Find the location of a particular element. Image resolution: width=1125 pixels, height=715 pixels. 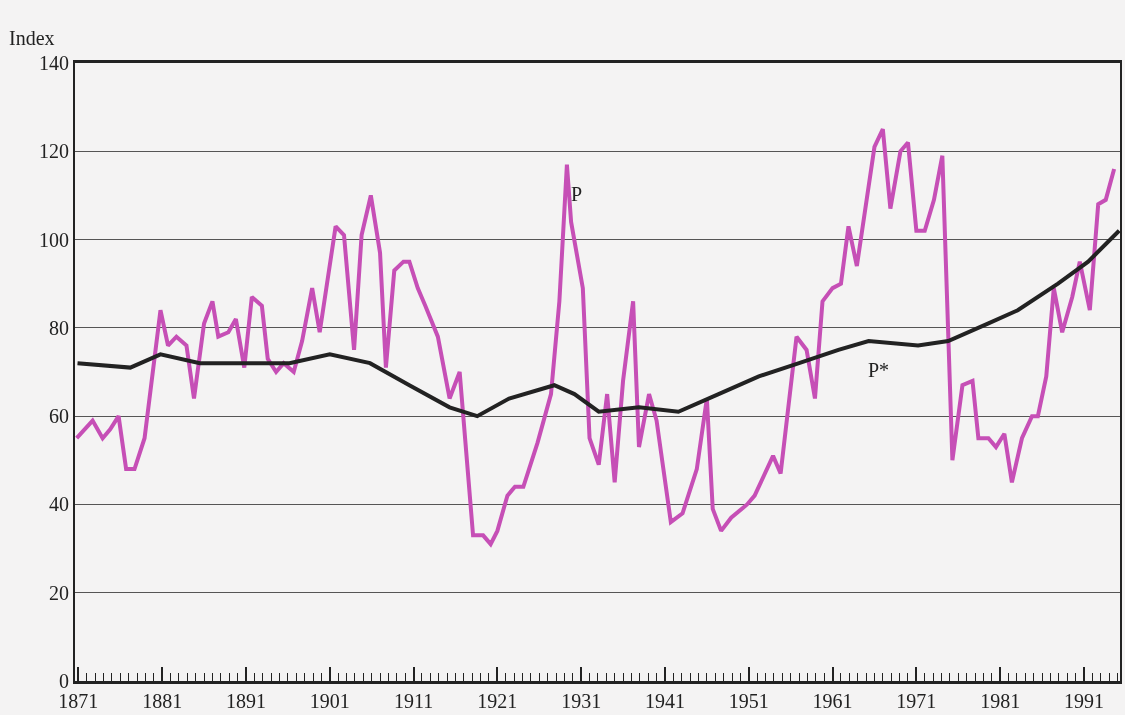

y-tick-label: 60 is located at coordinates (59, 416).